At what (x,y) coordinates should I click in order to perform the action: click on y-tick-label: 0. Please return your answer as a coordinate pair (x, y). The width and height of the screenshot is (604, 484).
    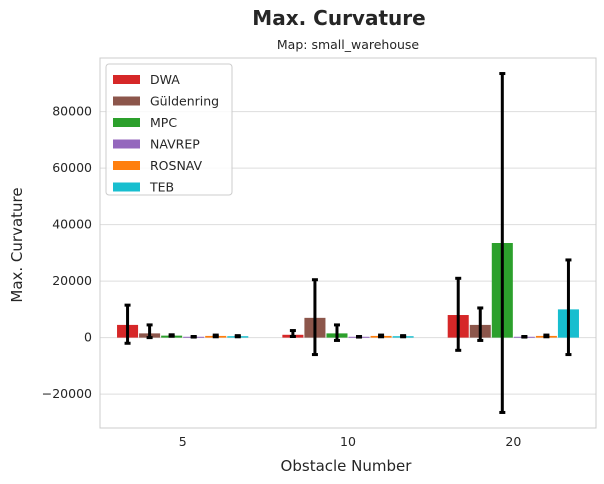
    Looking at the image, I should click on (88, 337).